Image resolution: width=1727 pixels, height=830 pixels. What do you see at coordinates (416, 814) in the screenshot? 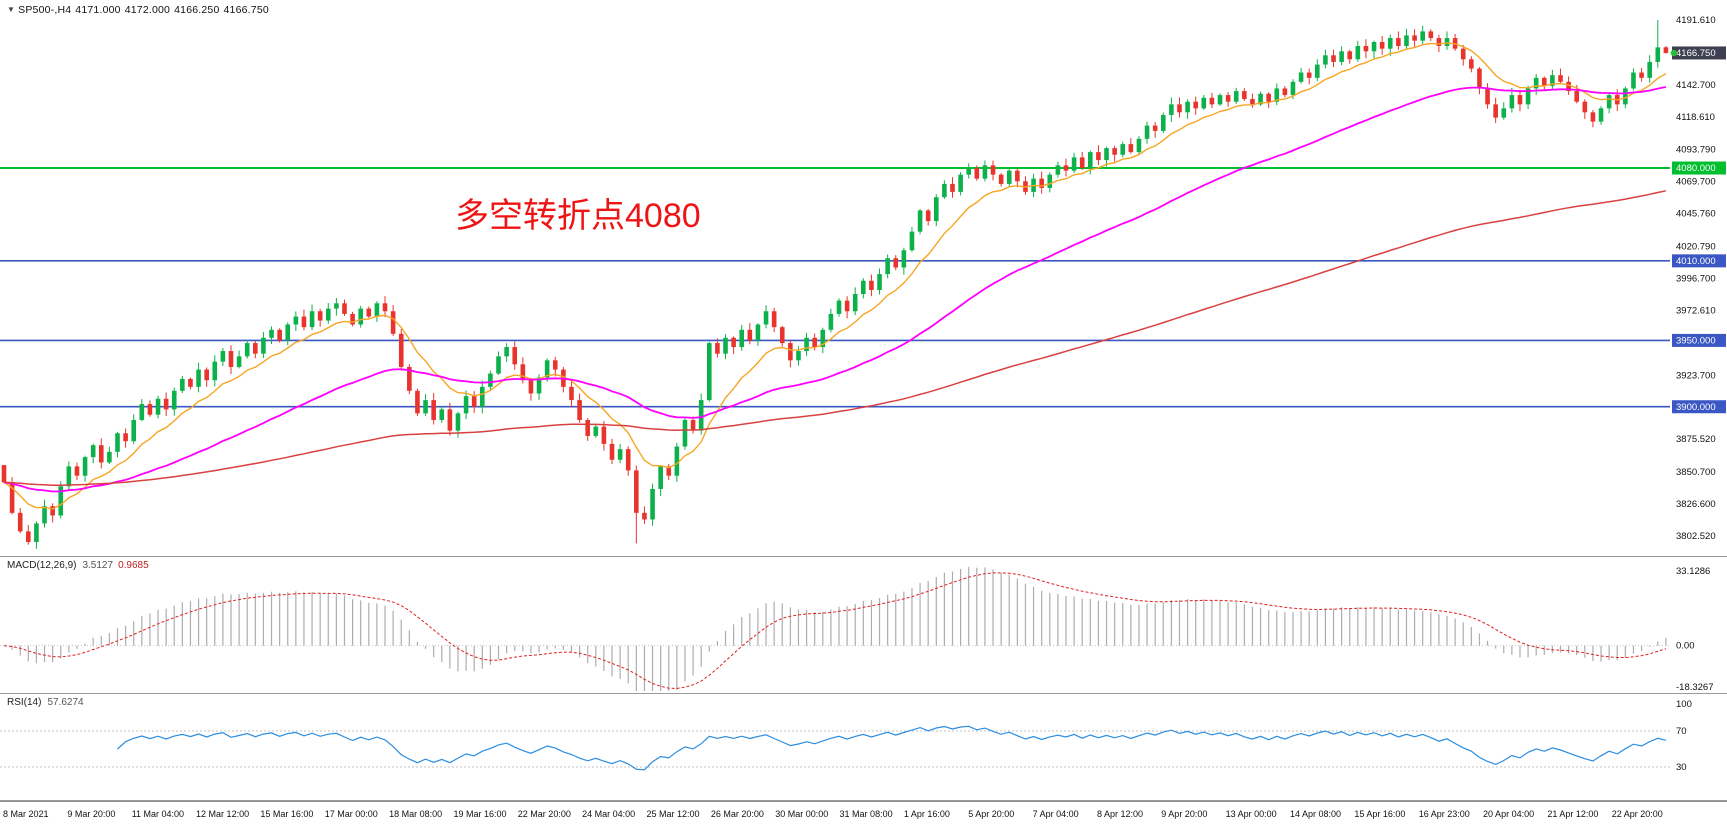
I see `time-label: 18 Mar 08:00` at bounding box center [416, 814].